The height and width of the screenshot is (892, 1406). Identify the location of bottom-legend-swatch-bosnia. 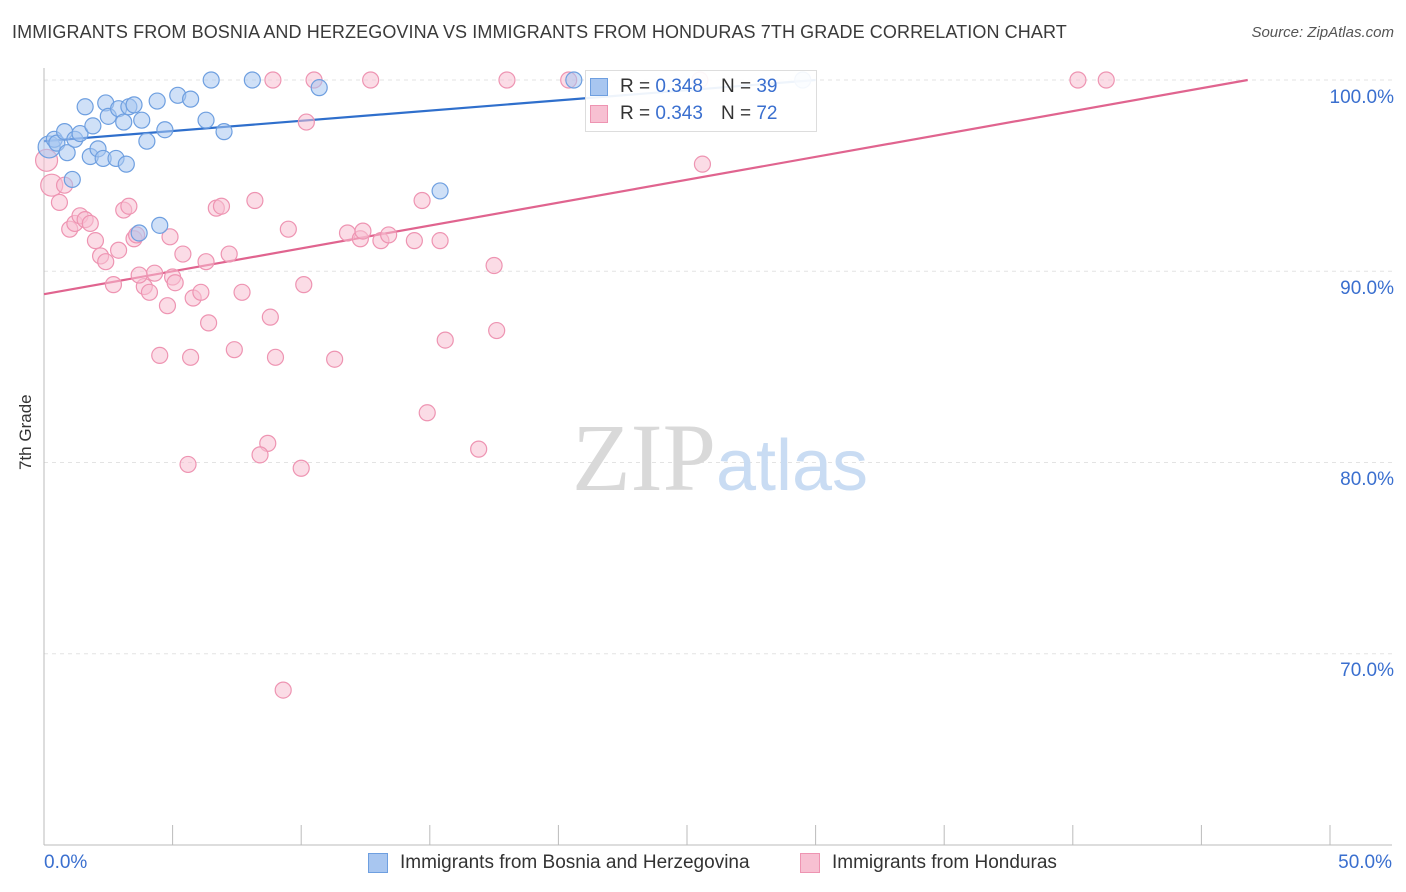
(378, 863).